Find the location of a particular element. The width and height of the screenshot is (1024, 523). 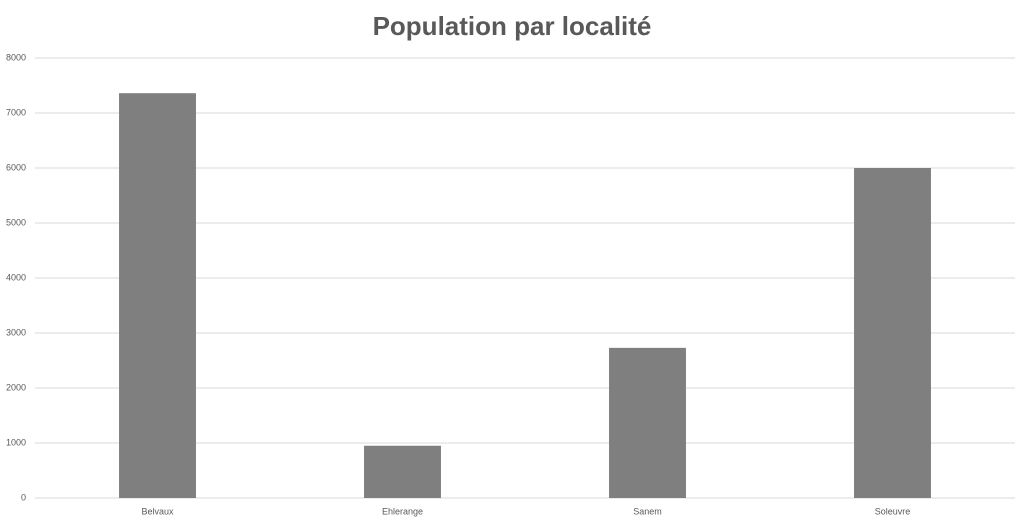

x-tick-label: Sanem is located at coordinates (647, 511).